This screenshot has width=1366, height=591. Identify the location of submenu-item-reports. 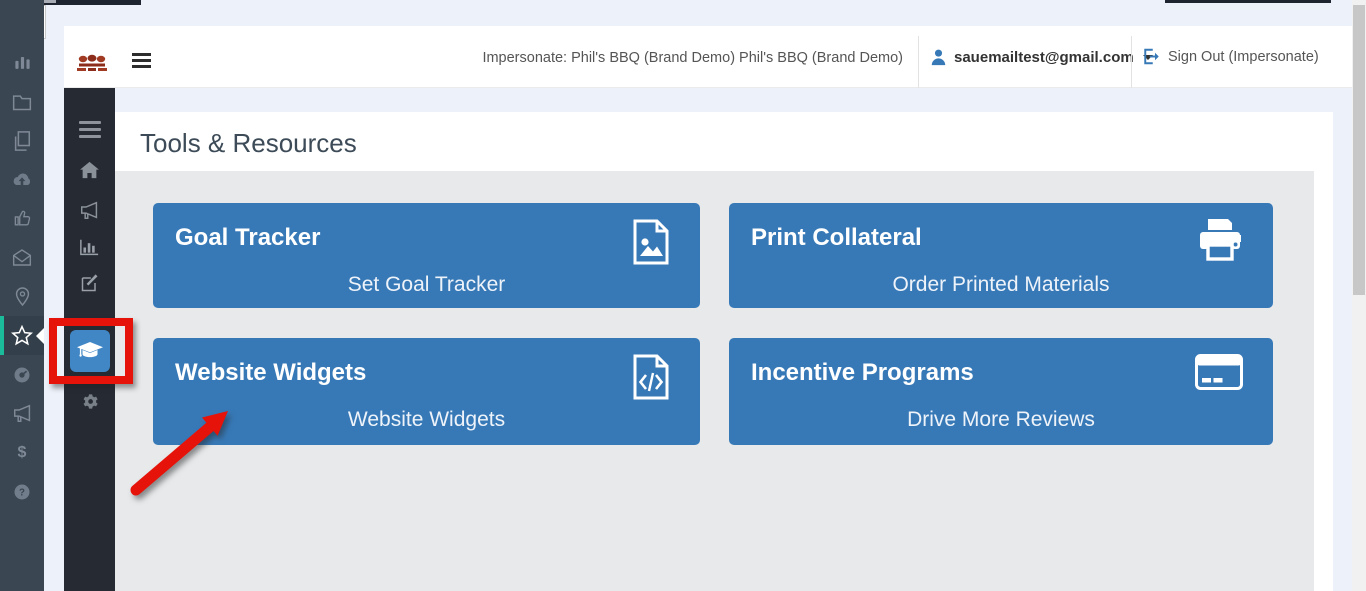
(89, 247).